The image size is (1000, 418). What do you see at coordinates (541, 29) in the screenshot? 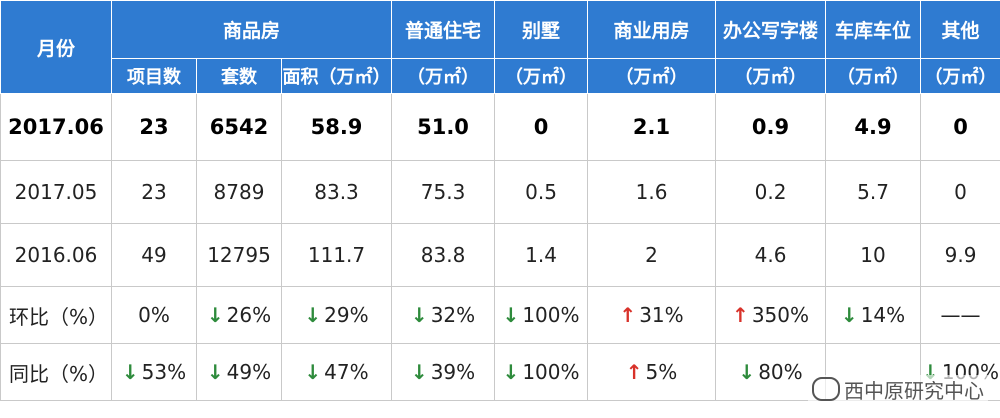
I see `header-villa: 别墅` at bounding box center [541, 29].